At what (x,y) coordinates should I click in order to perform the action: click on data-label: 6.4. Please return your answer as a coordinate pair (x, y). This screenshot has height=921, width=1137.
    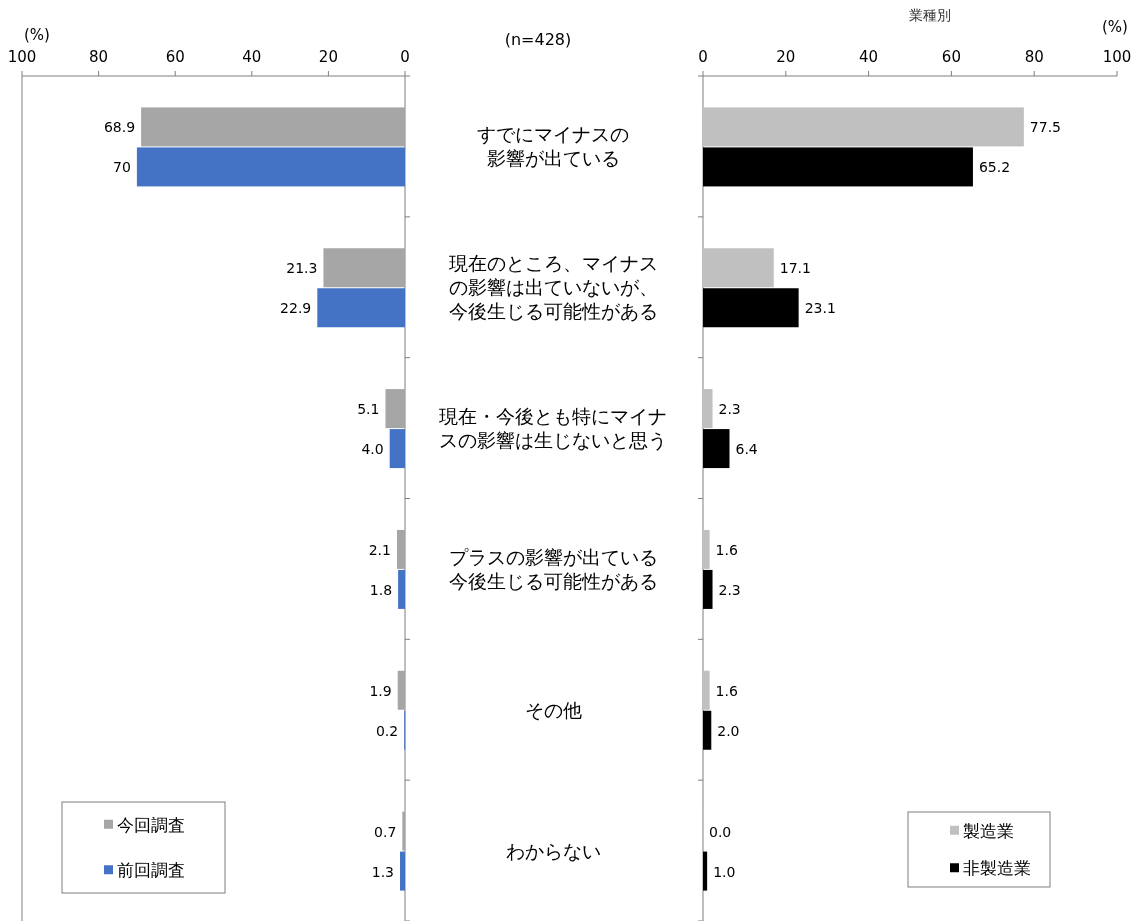
    Looking at the image, I should click on (746, 449).